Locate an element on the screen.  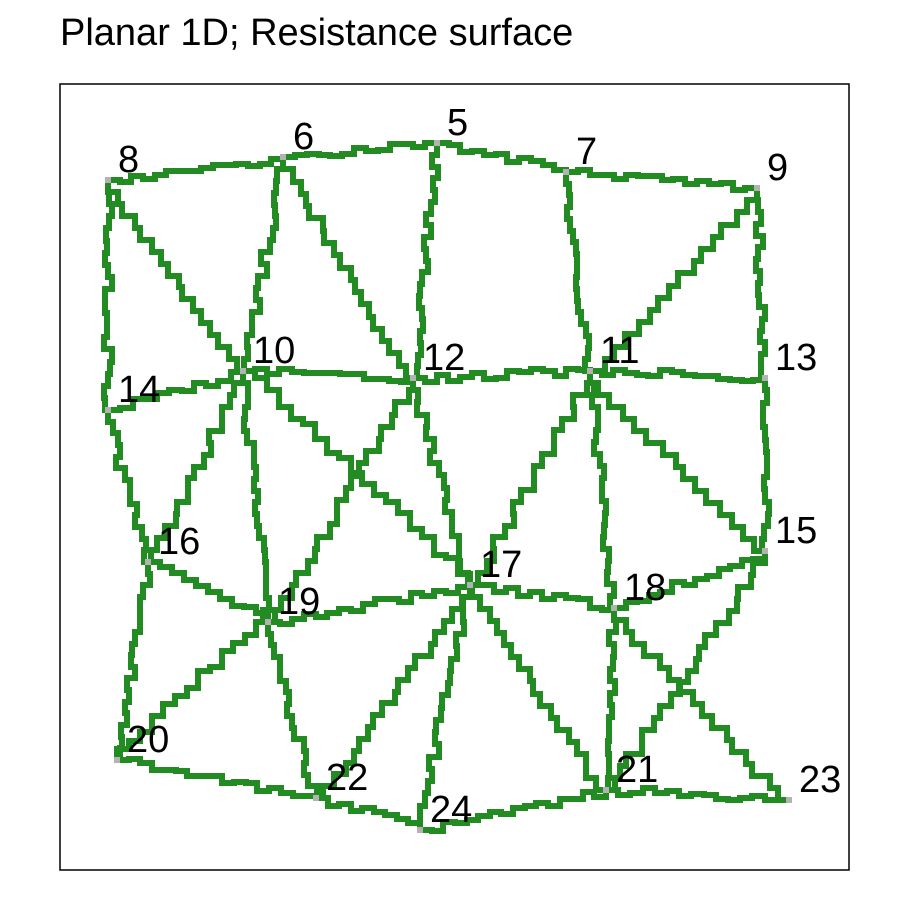
node-label-5: 5 is located at coordinates (457, 123).